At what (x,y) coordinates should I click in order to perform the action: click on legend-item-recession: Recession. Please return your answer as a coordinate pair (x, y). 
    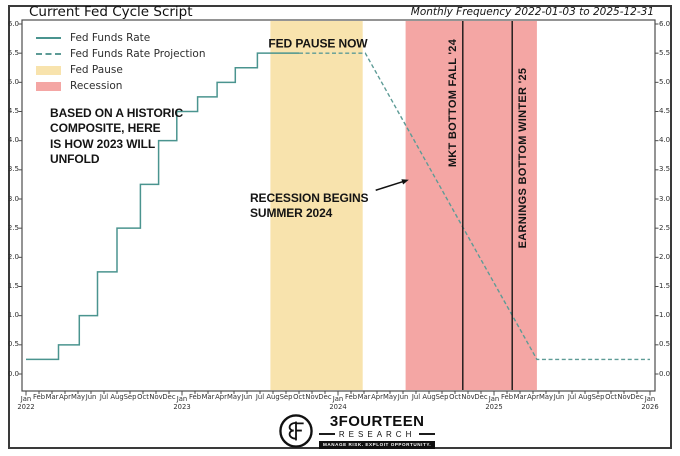
    Looking at the image, I should click on (121, 86).